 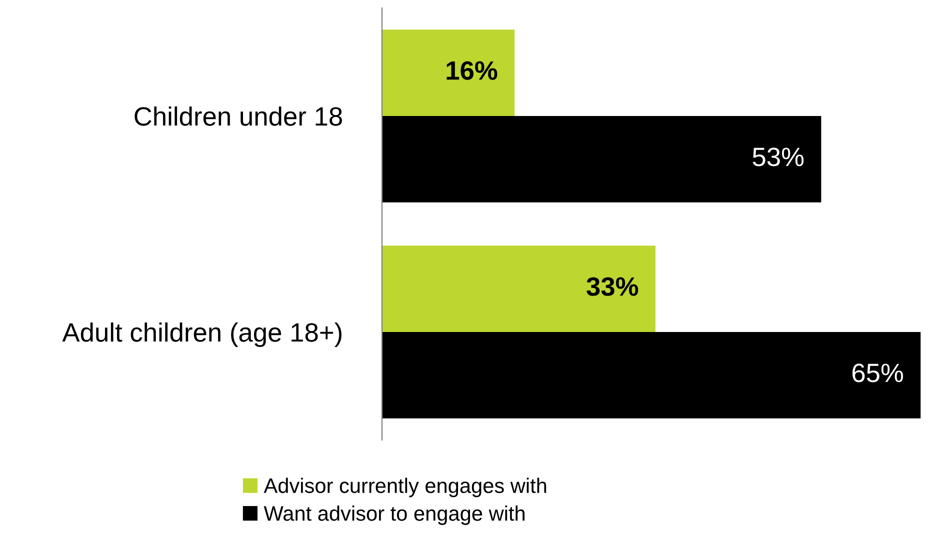 I want to click on y-tick-label: Adult children (age 18+), so click(x=202, y=335).